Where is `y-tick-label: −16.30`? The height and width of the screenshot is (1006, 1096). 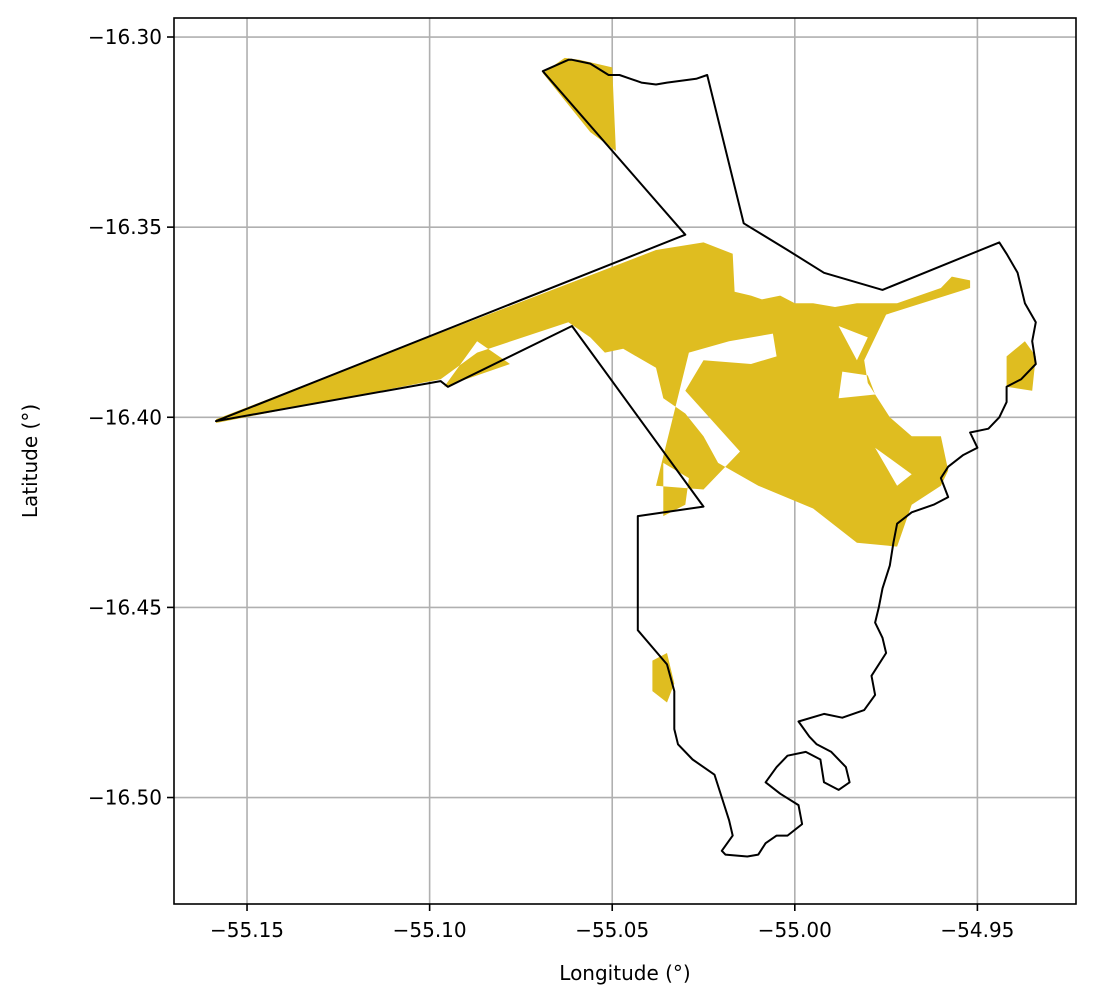 y-tick-label: −16.30 is located at coordinates (125, 37).